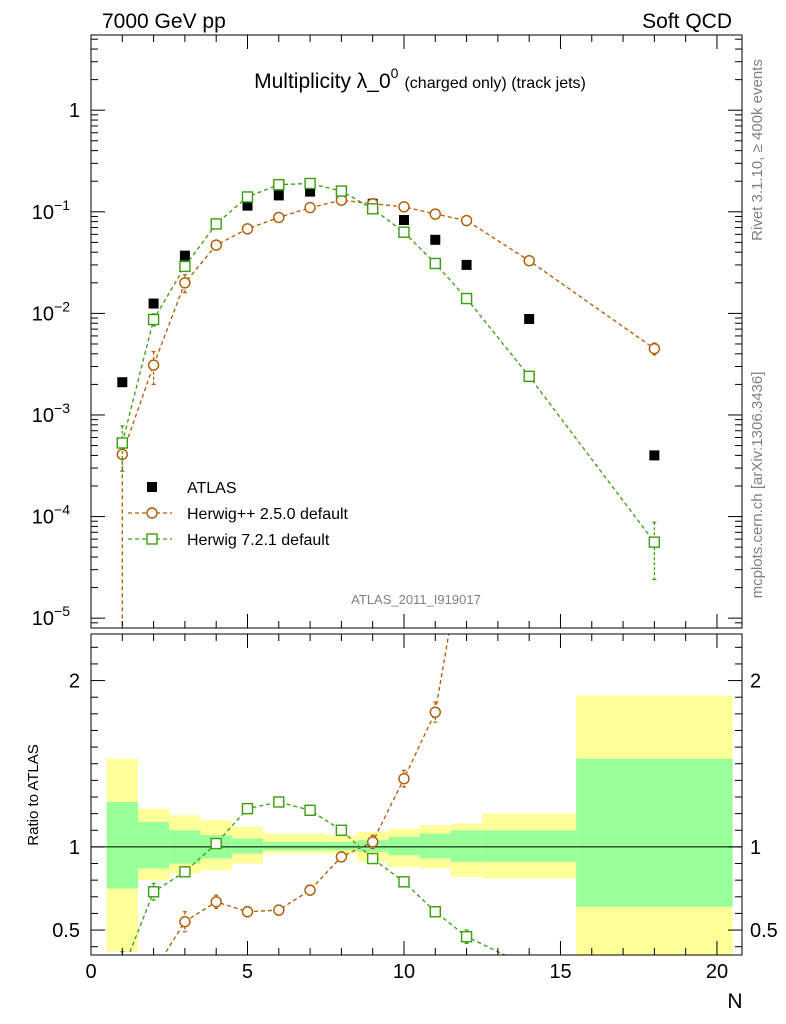 Image resolution: width=786 pixels, height=1024 pixels. Describe the element at coordinates (51, 210) in the screenshot. I see `y-tick-label: 10⁻¹` at that location.